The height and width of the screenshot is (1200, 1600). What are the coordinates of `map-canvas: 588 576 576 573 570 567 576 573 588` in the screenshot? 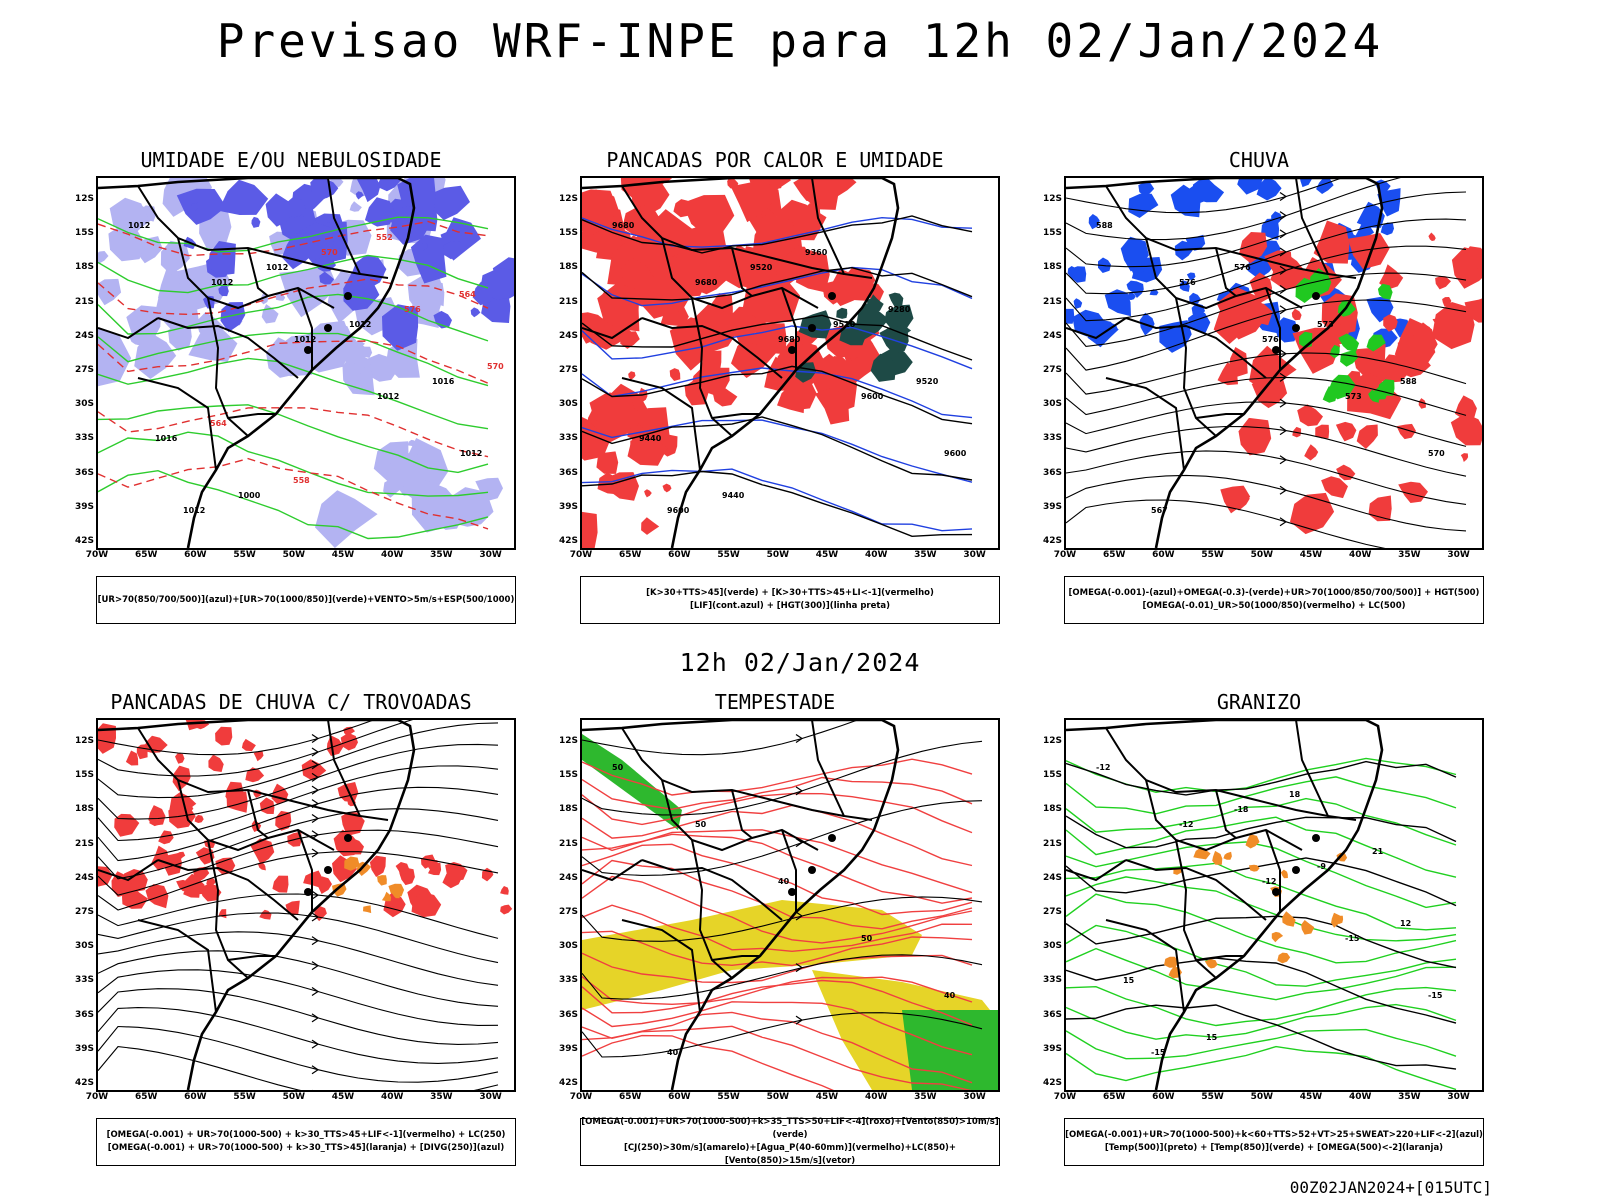 It's located at (1274, 363).